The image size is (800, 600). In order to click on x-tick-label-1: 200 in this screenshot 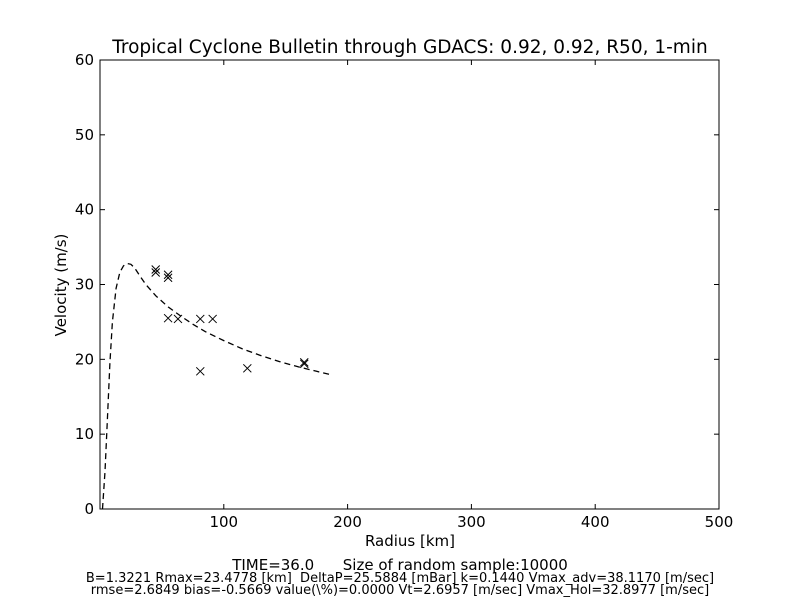, I will do `click(347, 522)`.